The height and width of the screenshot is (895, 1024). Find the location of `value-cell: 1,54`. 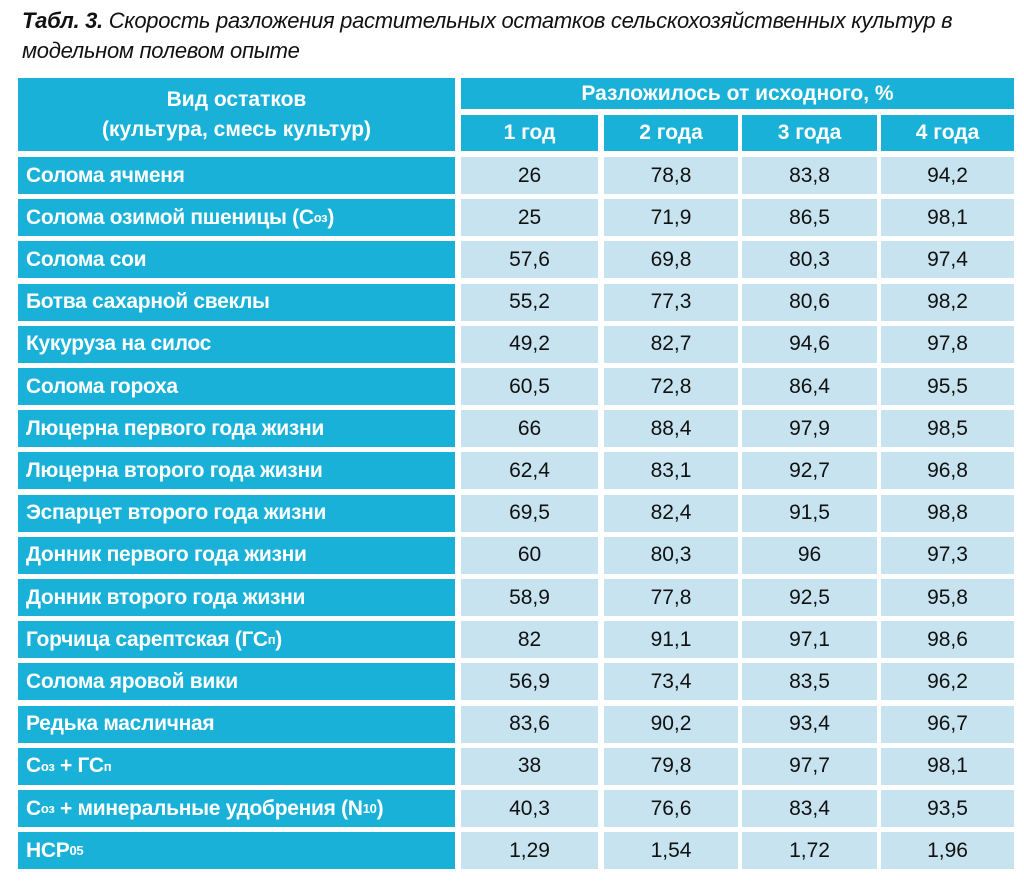

value-cell: 1,54 is located at coordinates (671, 851).